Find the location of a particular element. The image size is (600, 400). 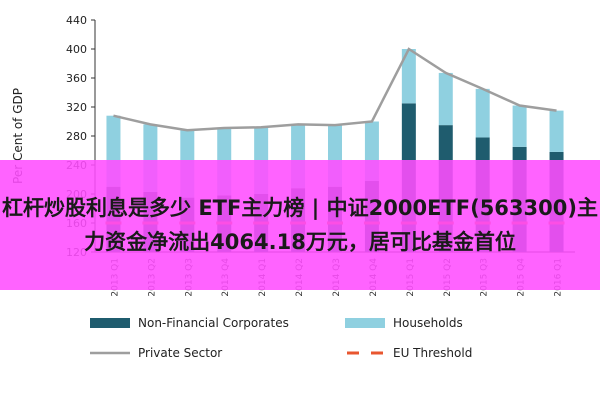

y-tick-label: 280 is located at coordinates (76, 136).